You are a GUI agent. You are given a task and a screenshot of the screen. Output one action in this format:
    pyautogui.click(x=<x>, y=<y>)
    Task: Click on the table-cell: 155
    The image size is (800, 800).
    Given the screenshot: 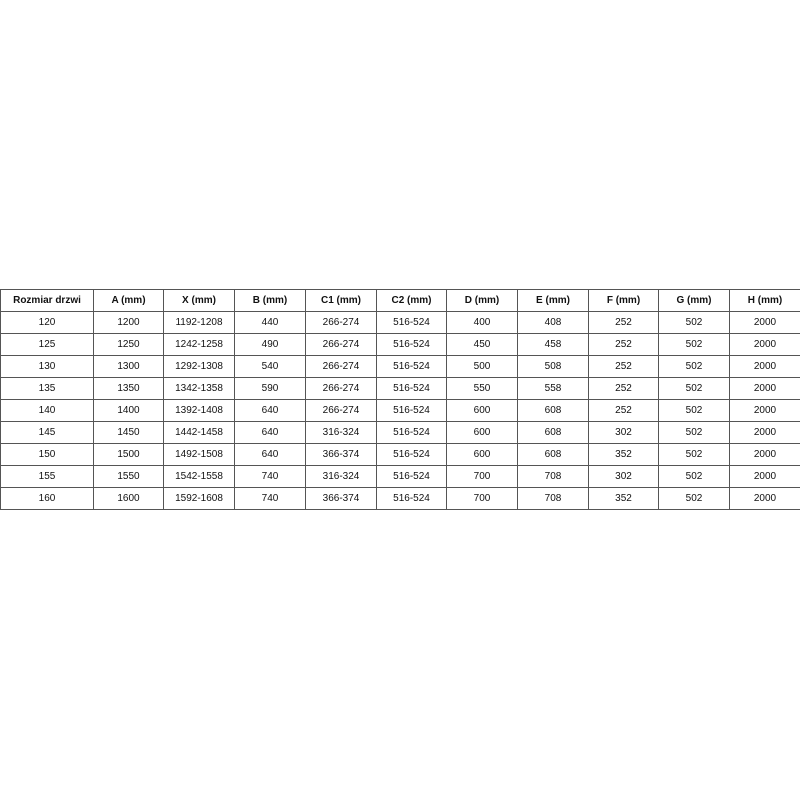 What is the action you would take?
    pyautogui.click(x=47, y=476)
    